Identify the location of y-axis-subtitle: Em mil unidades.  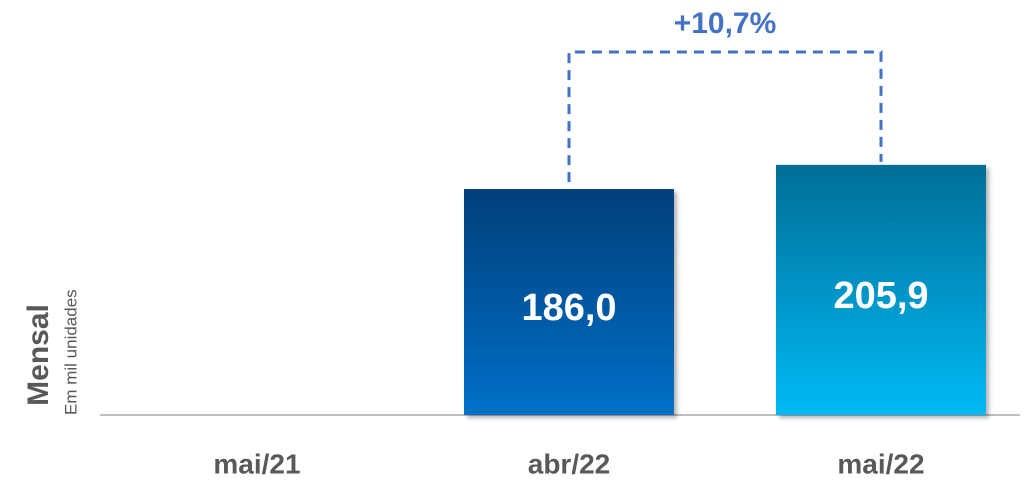
(70, 352).